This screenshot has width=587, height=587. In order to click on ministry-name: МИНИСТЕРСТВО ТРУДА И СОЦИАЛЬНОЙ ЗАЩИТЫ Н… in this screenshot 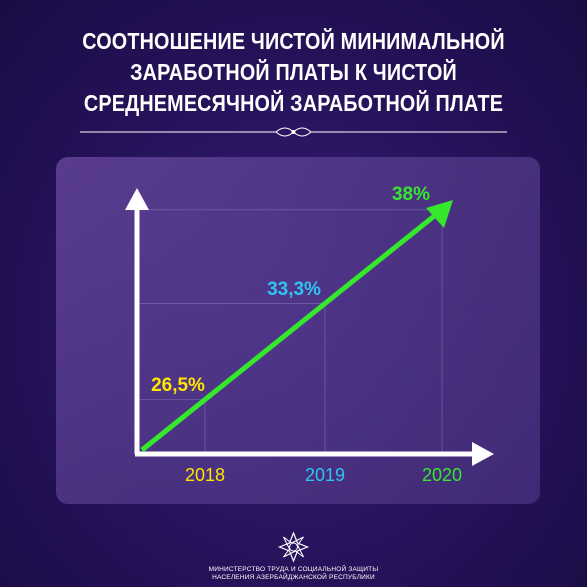, I will do `click(293, 574)`.